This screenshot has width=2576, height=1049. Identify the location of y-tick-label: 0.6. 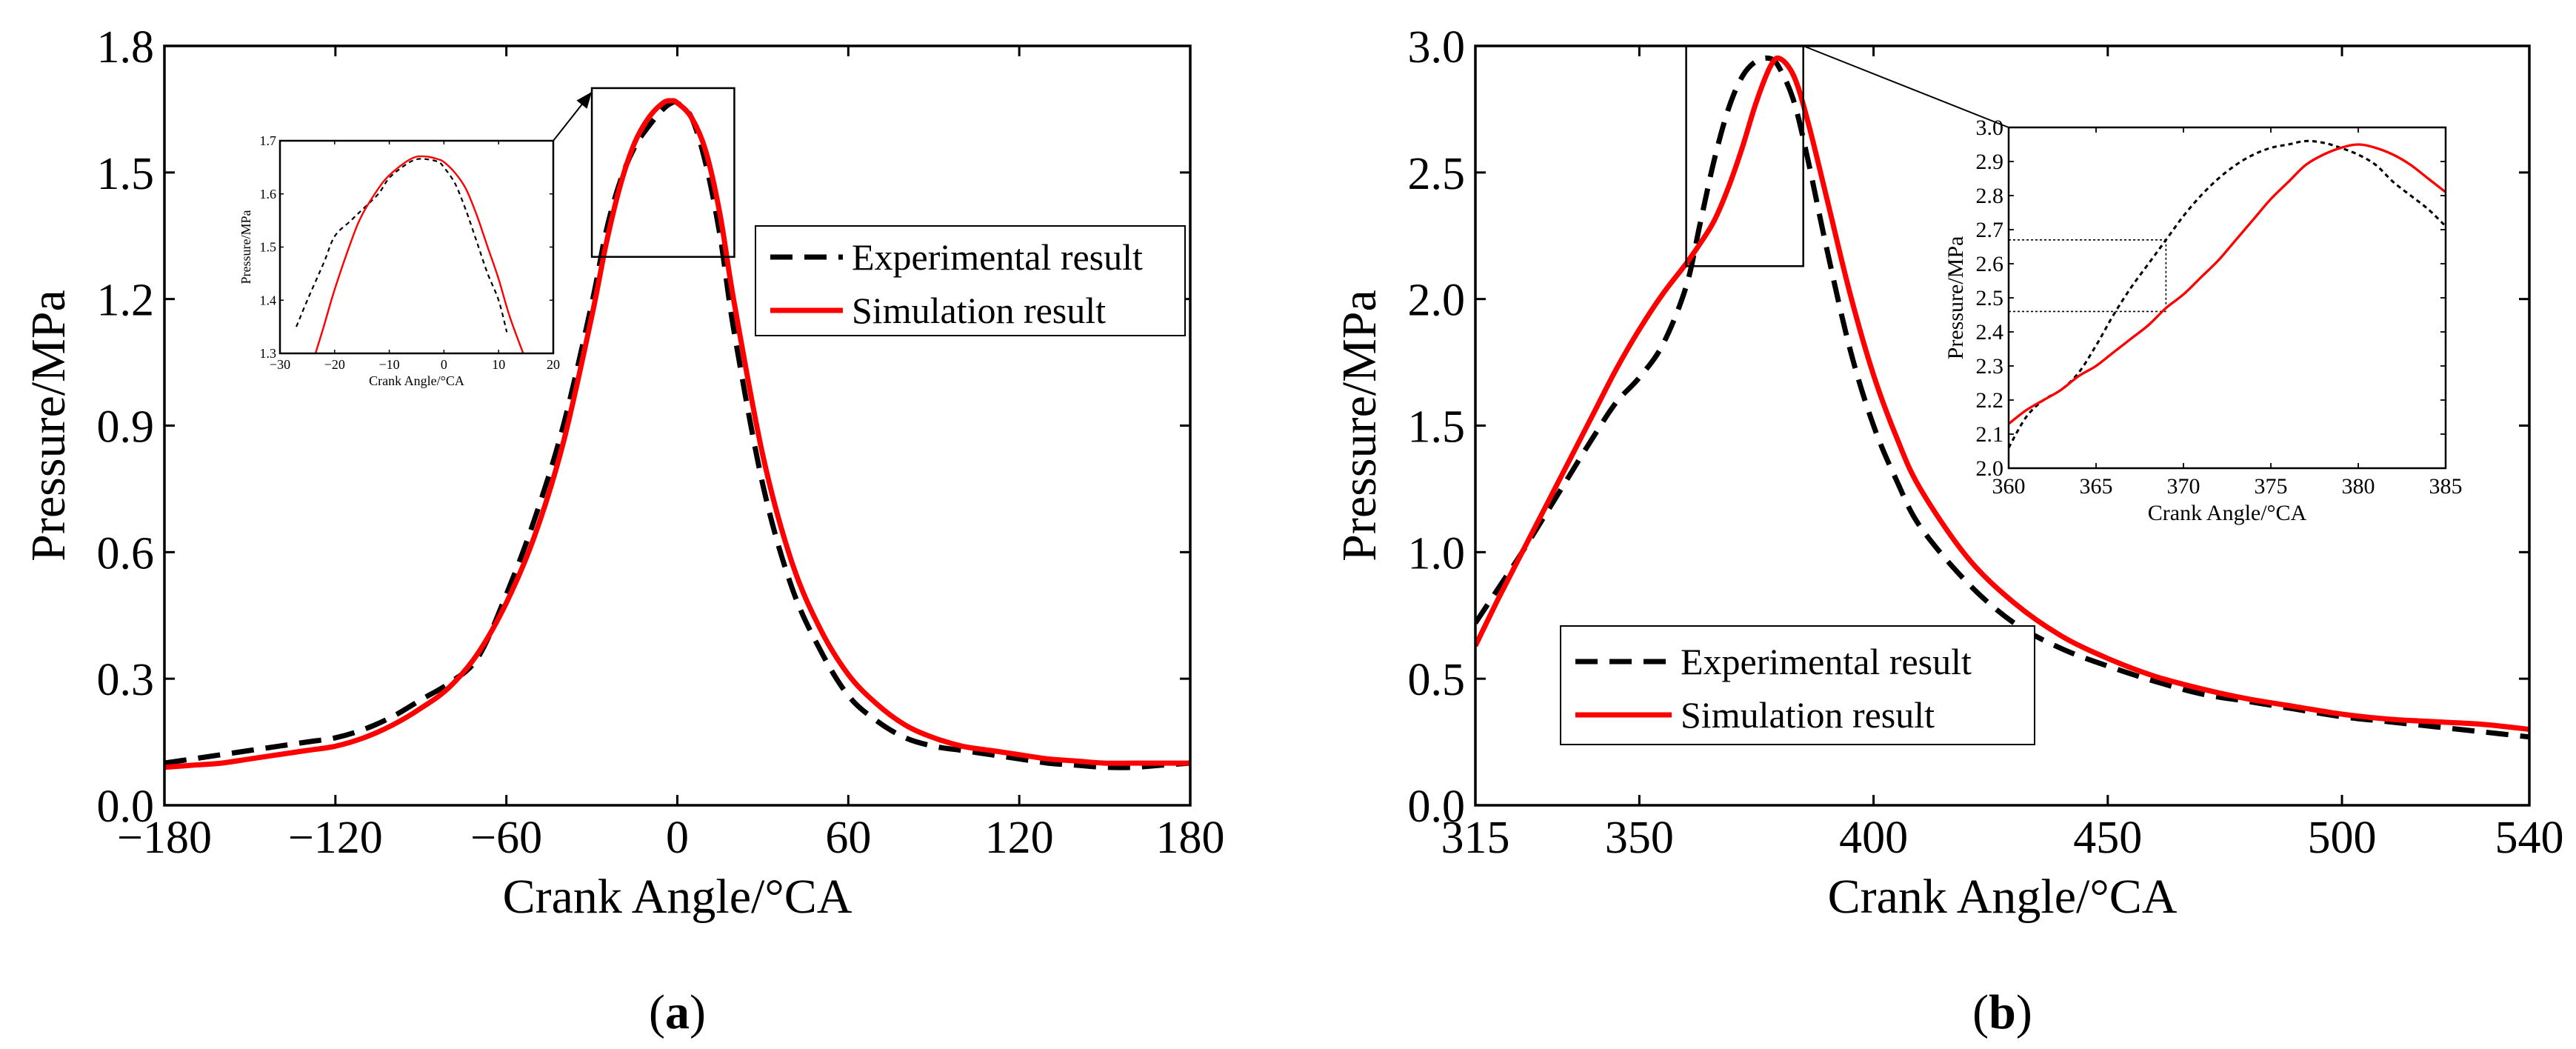
(126, 553).